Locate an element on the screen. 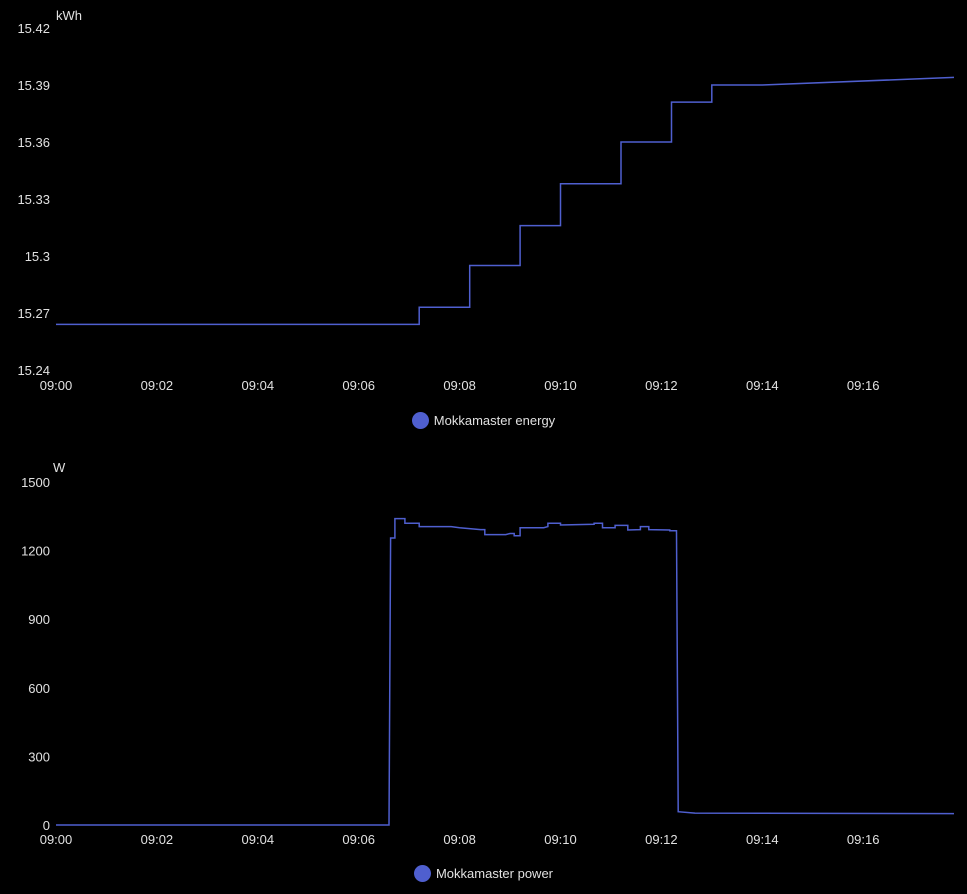 The height and width of the screenshot is (894, 967). energy-y-tick-label: 15.27 is located at coordinates (33, 313).